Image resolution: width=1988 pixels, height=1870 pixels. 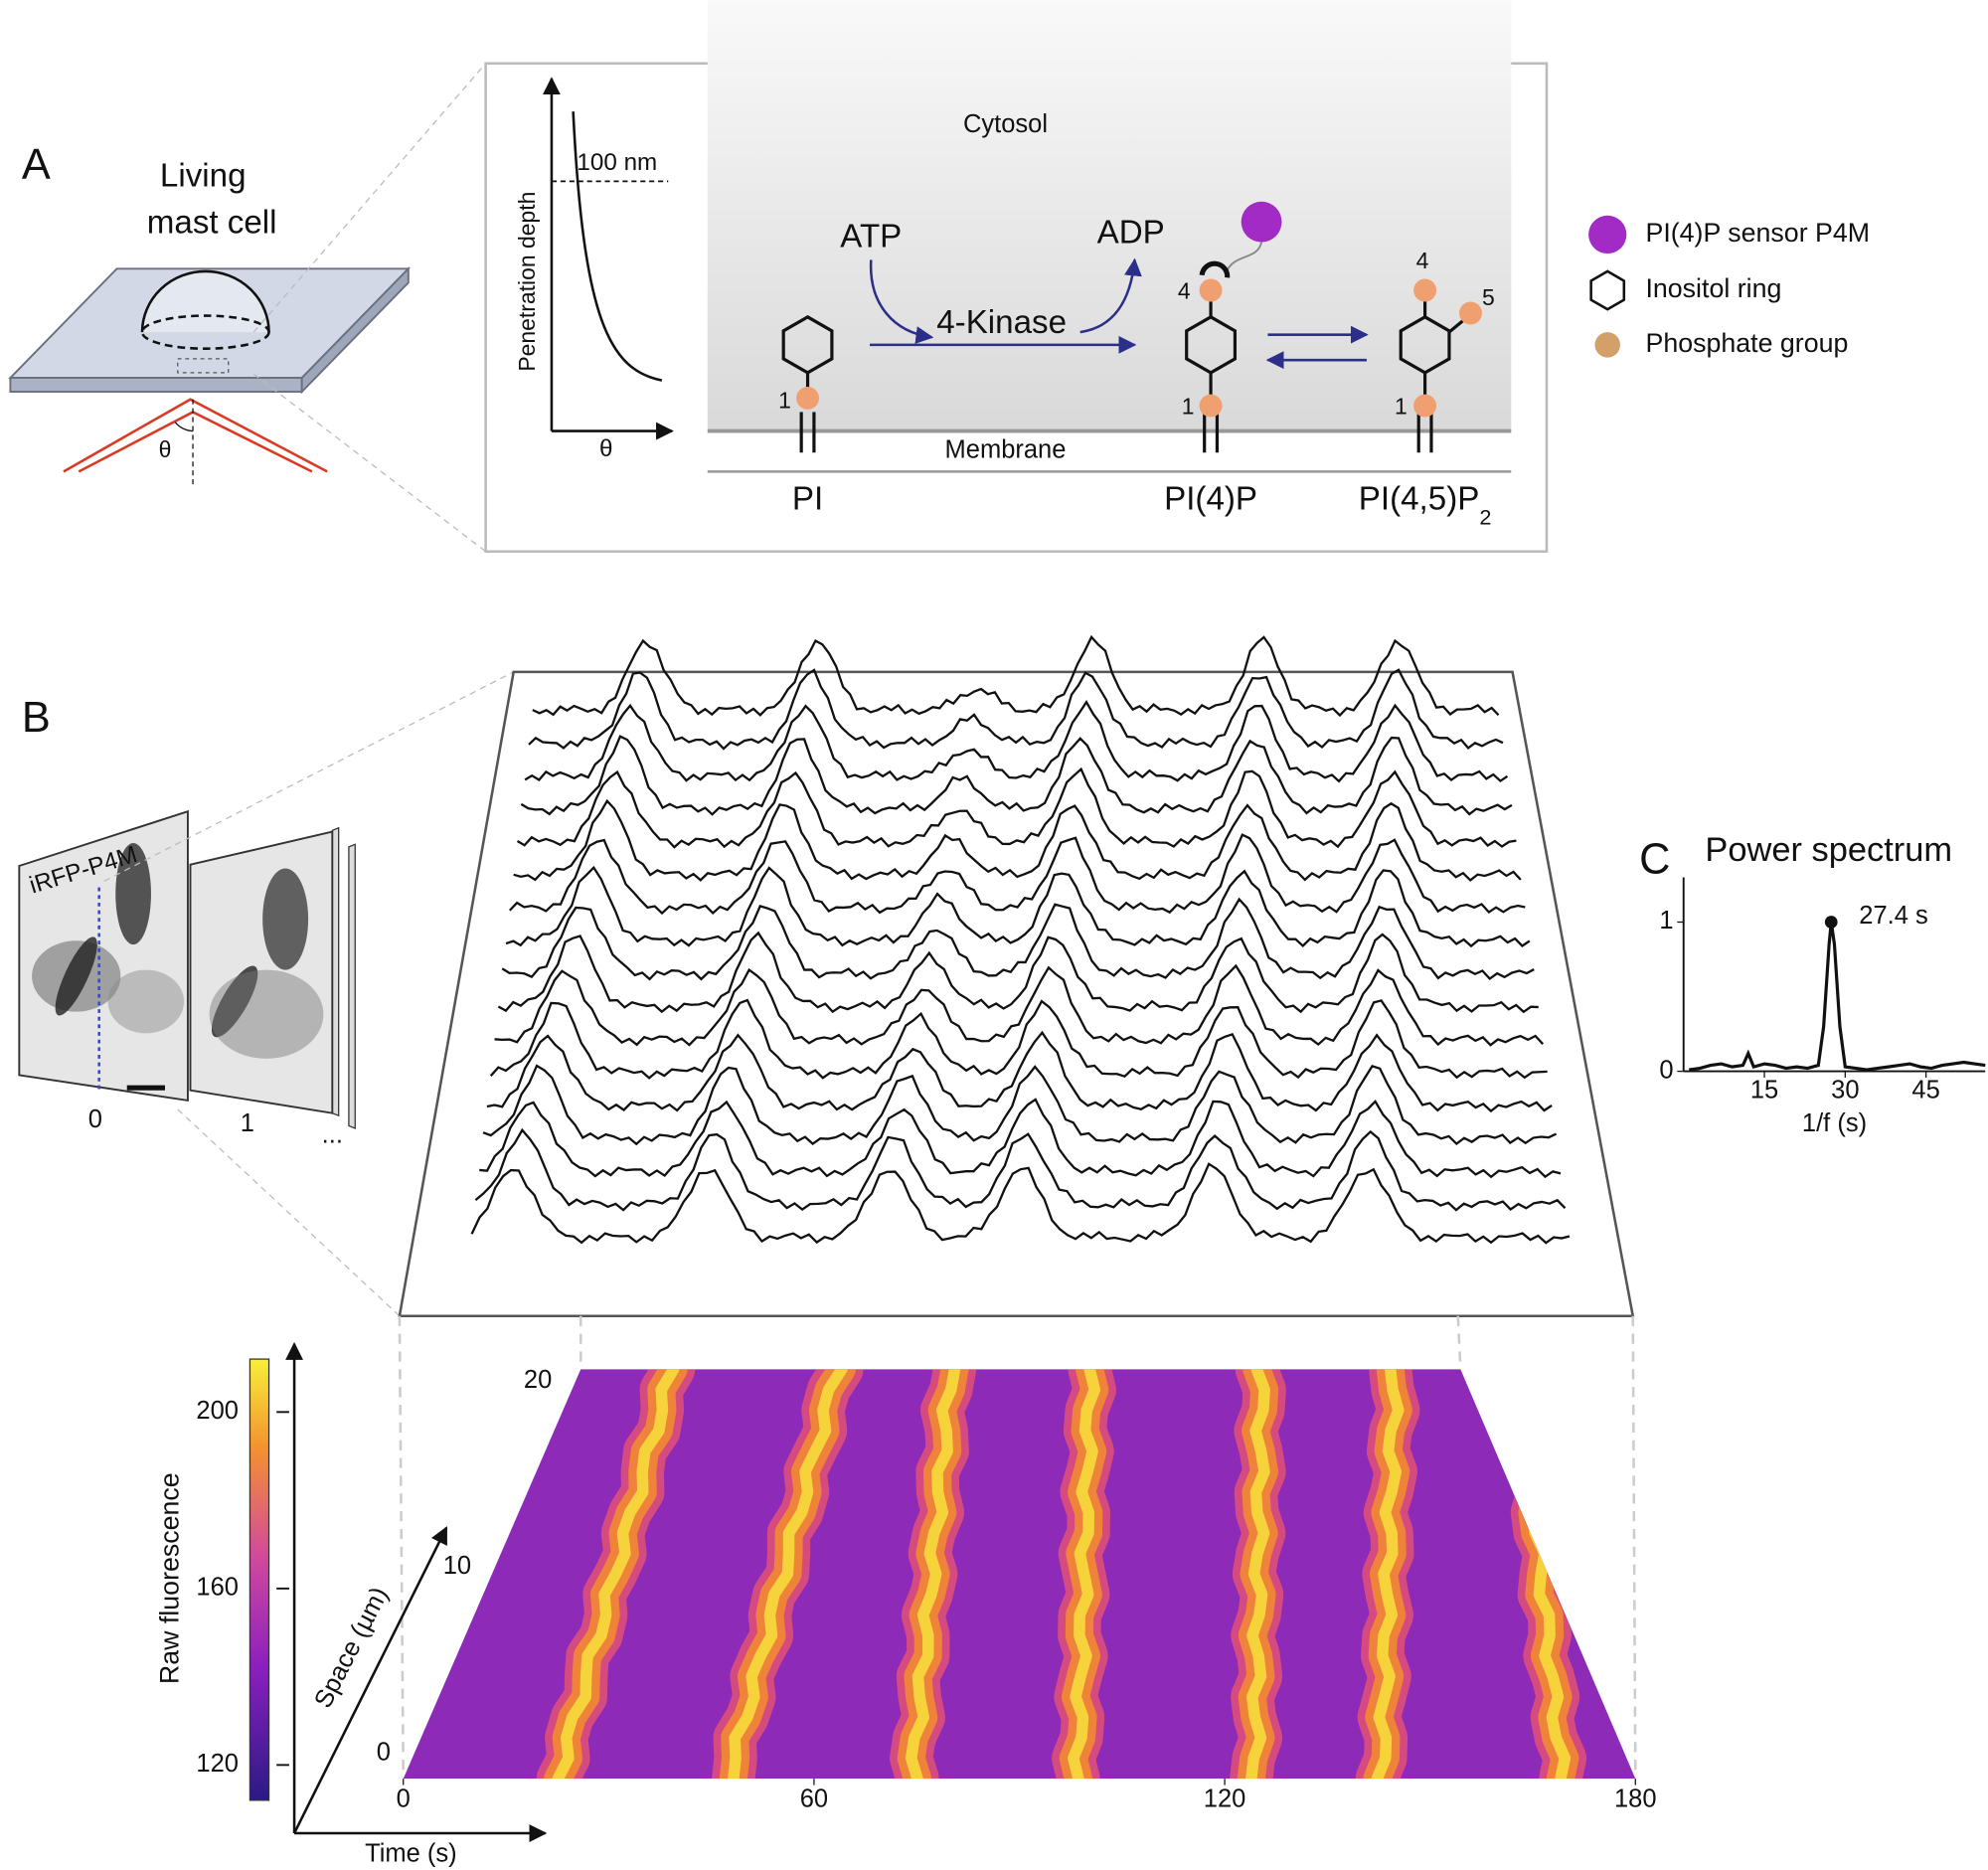 I want to click on sensor, so click(x=1261, y=222).